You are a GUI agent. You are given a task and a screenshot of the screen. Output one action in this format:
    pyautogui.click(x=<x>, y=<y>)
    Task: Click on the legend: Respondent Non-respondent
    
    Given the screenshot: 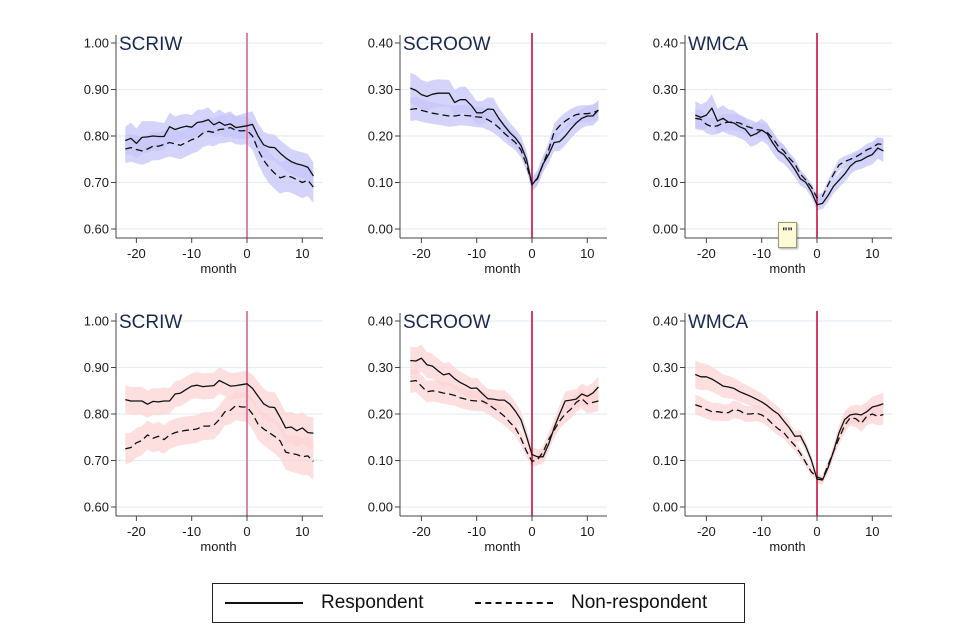 What is the action you would take?
    pyautogui.click(x=478, y=603)
    